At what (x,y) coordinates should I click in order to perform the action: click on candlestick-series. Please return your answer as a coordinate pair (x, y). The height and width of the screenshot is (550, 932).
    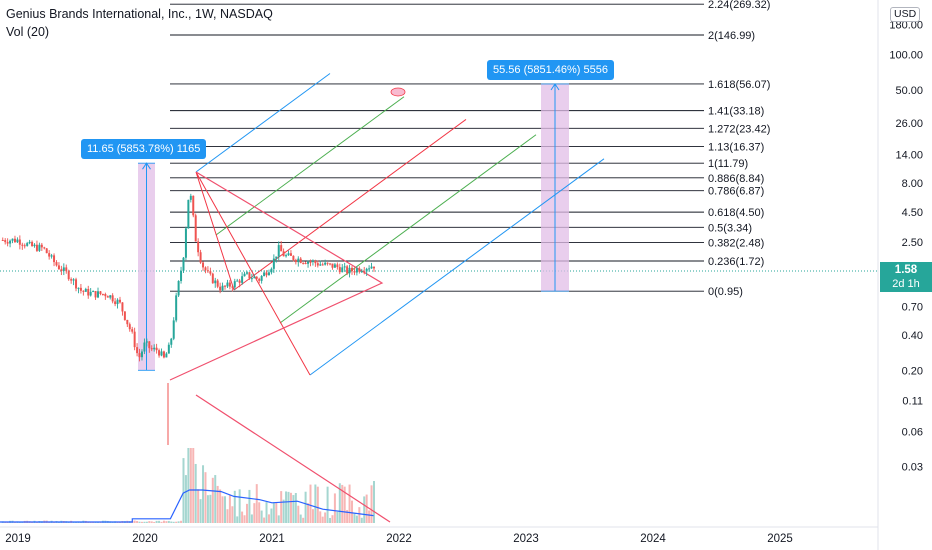
    Looking at the image, I should click on (188, 277).